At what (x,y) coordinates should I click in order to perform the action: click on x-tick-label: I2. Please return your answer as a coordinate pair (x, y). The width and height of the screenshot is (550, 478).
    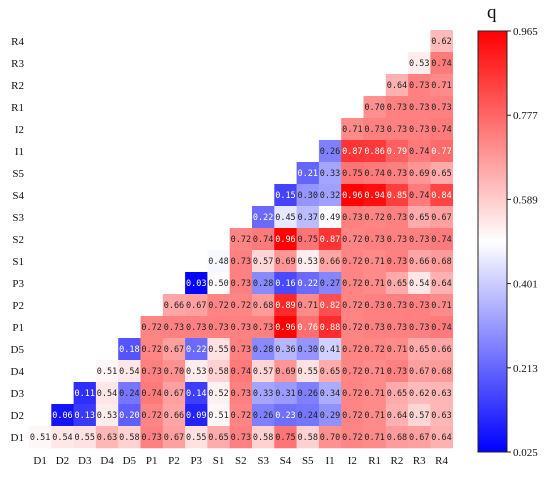
    Looking at the image, I should click on (352, 461).